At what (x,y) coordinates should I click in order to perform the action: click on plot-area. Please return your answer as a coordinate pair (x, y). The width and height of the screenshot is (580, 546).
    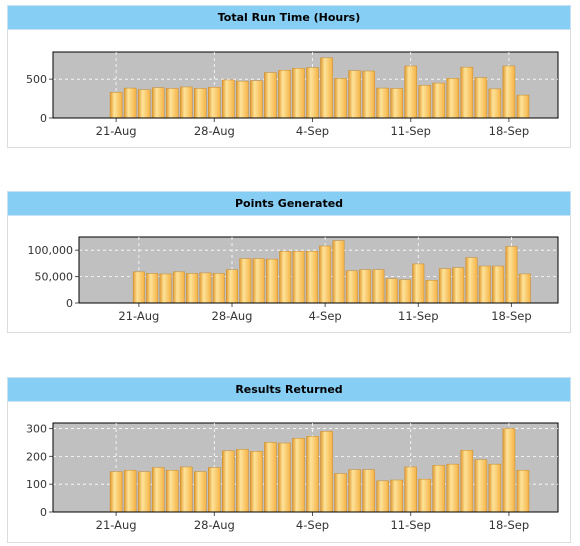
    Looking at the image, I should click on (305, 467).